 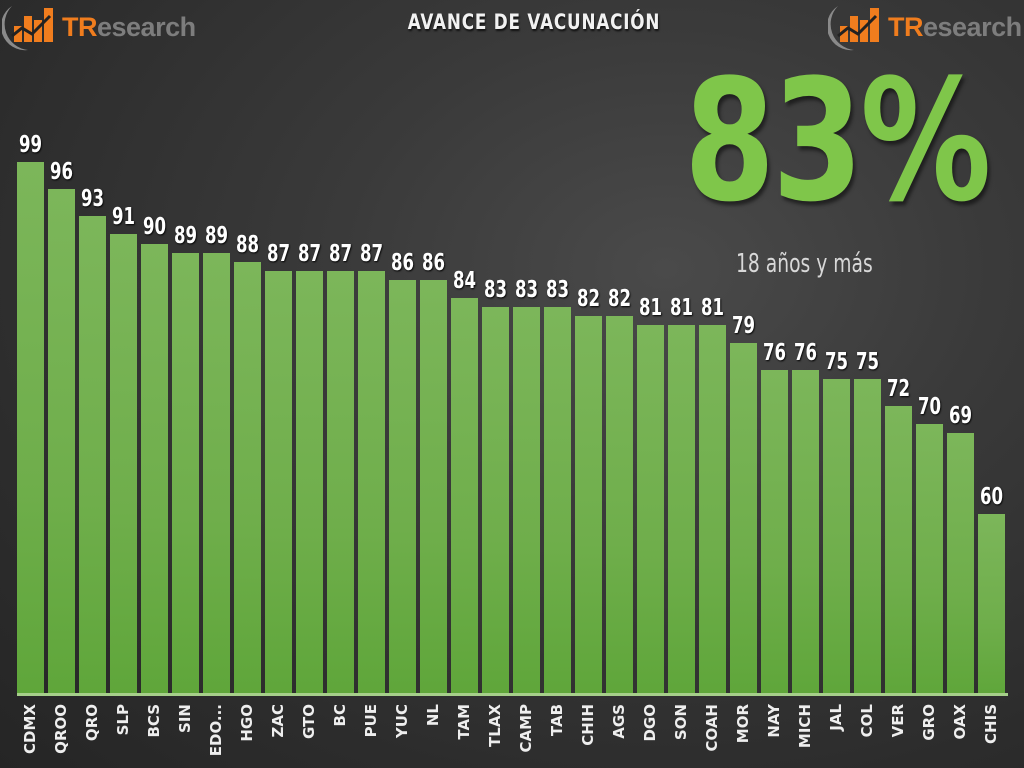 I want to click on category-label: GTO, so click(x=309, y=734).